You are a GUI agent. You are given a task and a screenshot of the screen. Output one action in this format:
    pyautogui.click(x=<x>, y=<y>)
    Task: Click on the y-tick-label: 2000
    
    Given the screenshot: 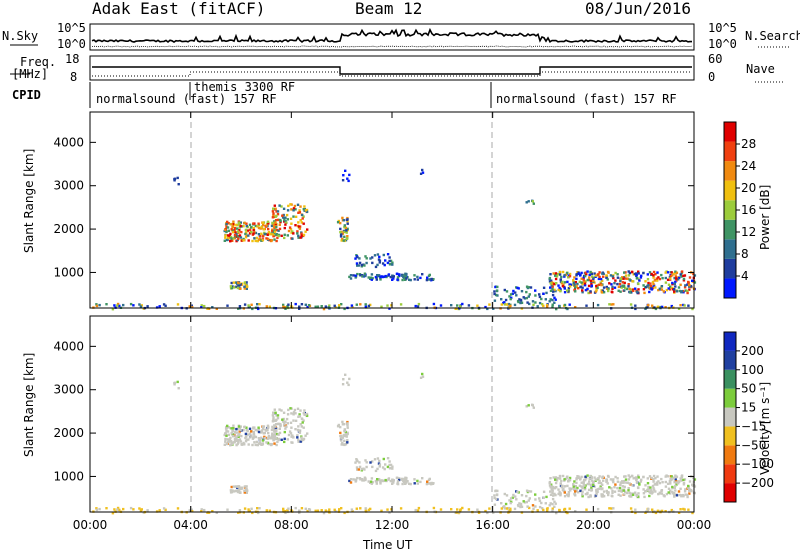 What is the action you would take?
    pyautogui.click(x=68, y=229)
    